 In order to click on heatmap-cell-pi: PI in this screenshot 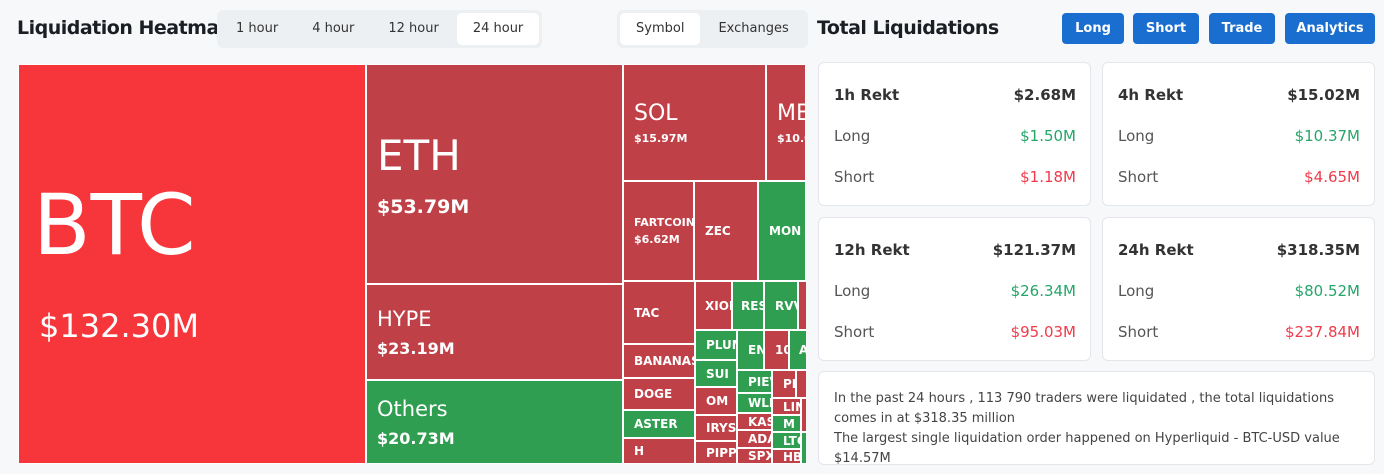, I will do `click(784, 384)`.